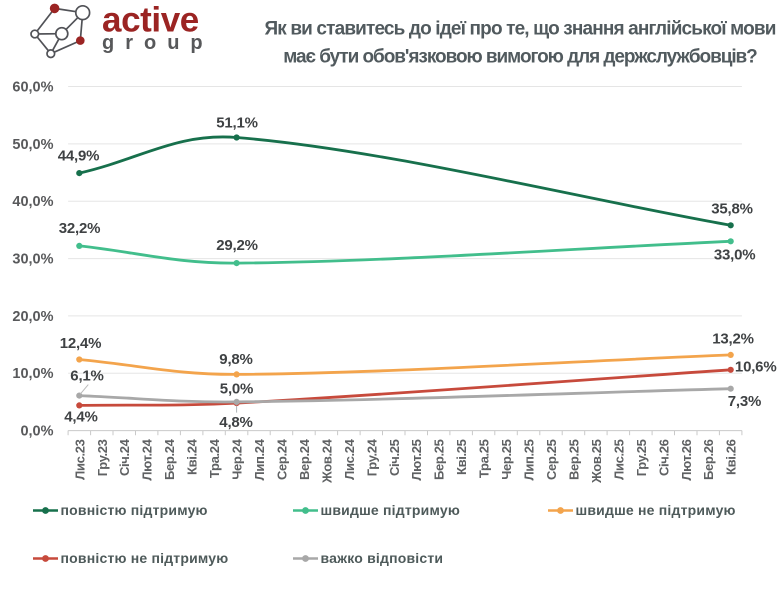 The width and height of the screenshot is (780, 590). What do you see at coordinates (214, 458) in the screenshot?
I see `svg-text: Тра.24` at bounding box center [214, 458].